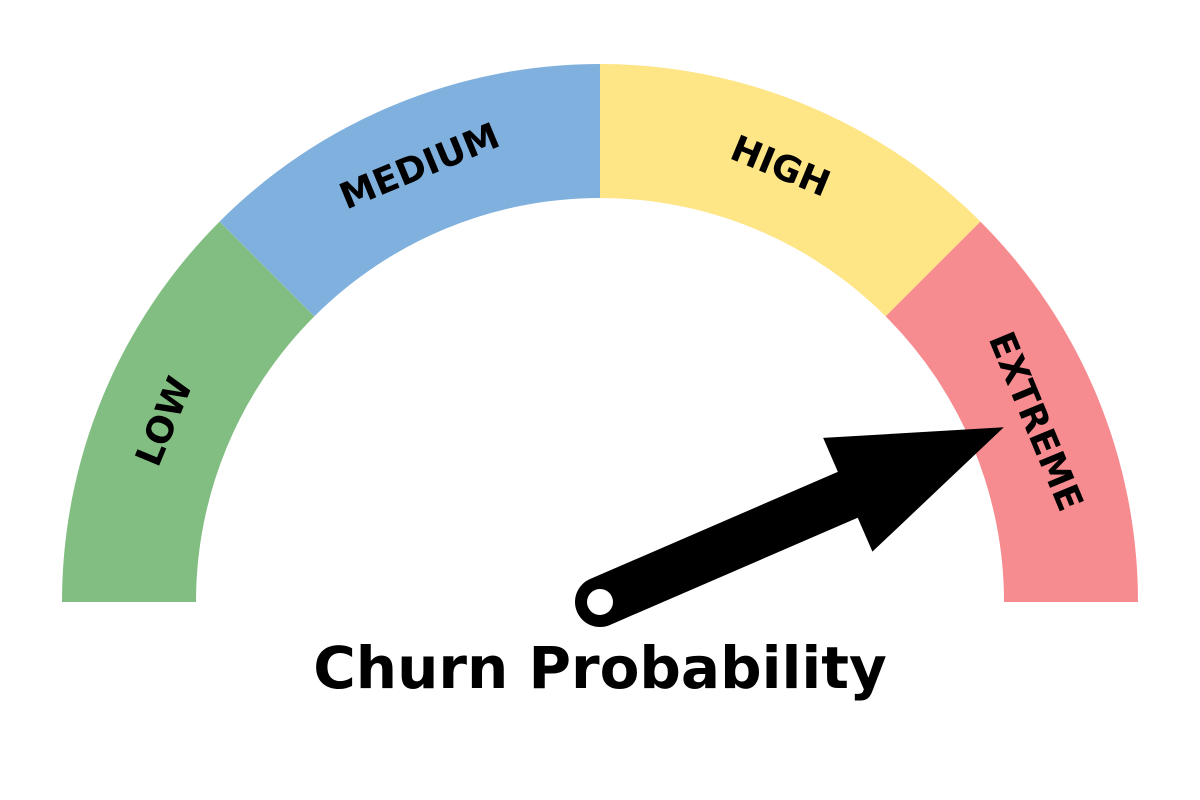 Image resolution: width=1200 pixels, height=800 pixels. What do you see at coordinates (188, 412) in the screenshot?
I see `segment-low` at bounding box center [188, 412].